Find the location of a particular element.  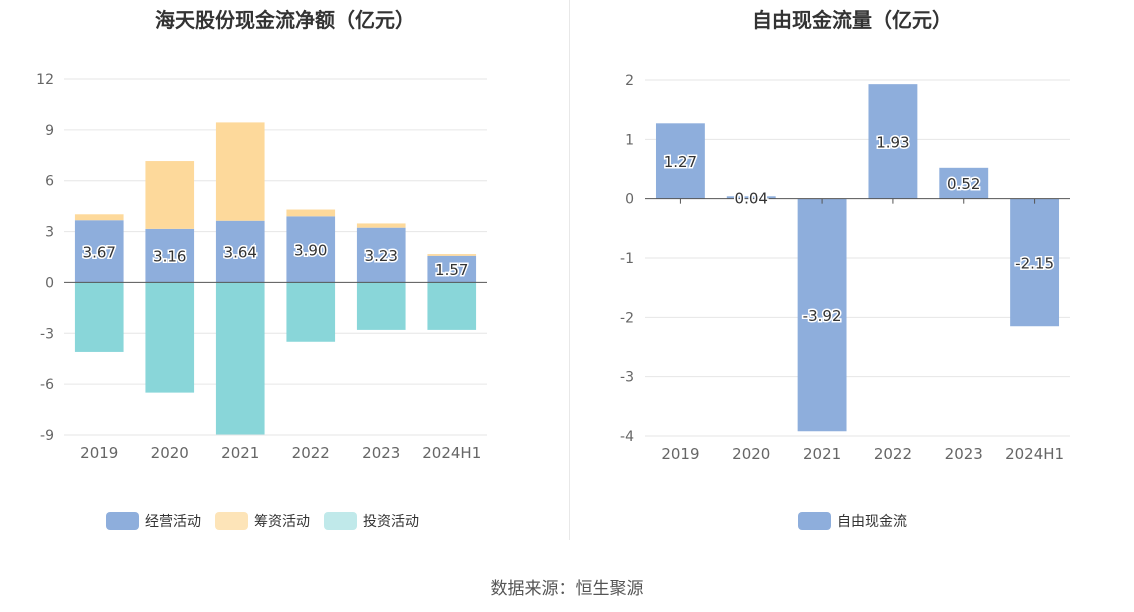

y-tick-label: -1 is located at coordinates (627, 259).